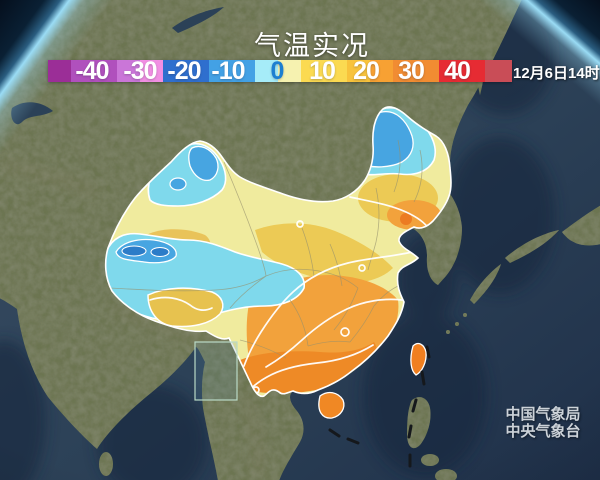 The image size is (600, 480). I want to click on inset-box, so click(216, 371).